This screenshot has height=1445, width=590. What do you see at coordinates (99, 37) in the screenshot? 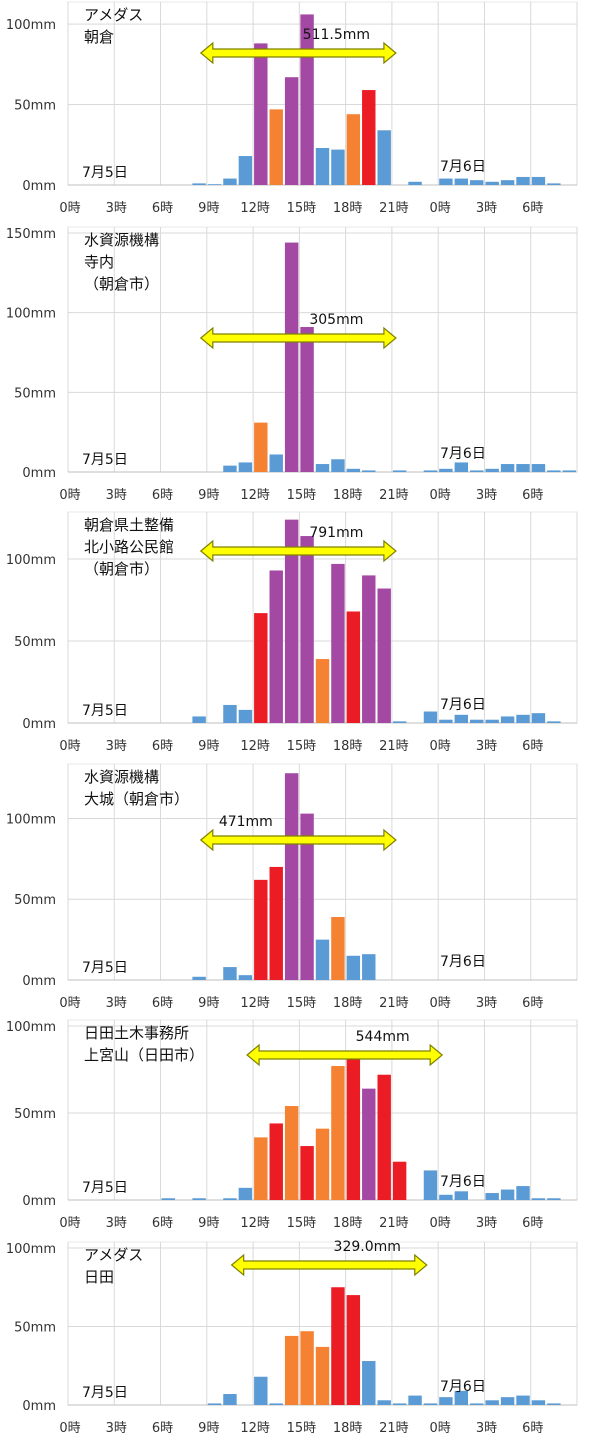
I see `station-label: 朝倉` at bounding box center [99, 37].